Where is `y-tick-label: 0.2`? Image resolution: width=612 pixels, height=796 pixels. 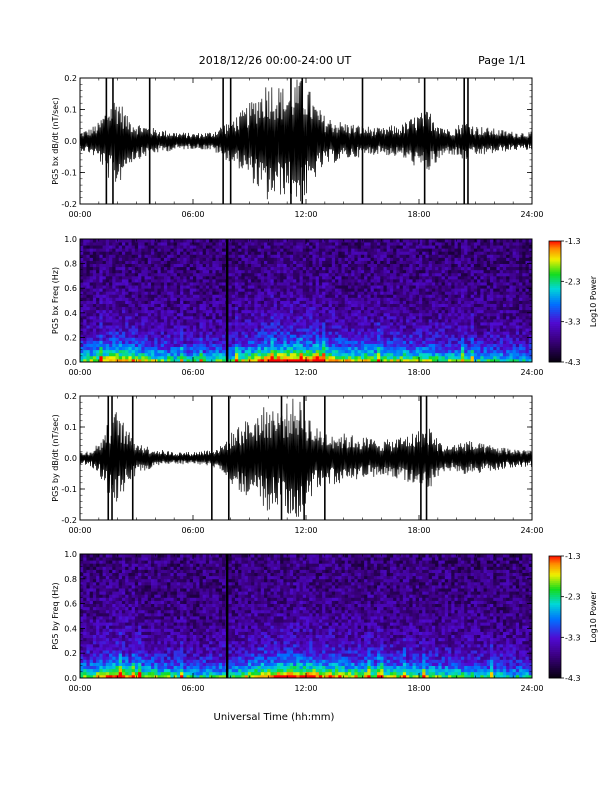 y-tick-label: 0.2 is located at coordinates (70, 78).